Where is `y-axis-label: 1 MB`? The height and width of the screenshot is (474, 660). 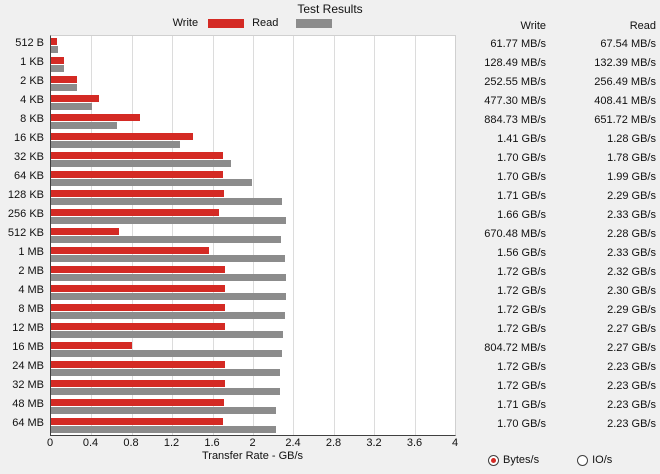 y-axis-label: 1 MB is located at coordinates (31, 252).